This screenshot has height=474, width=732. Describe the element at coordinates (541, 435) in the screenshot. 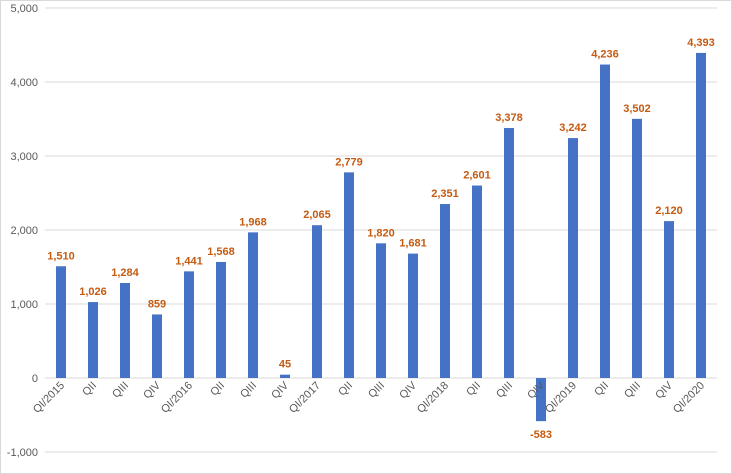

I see `data-label: -583` at that location.